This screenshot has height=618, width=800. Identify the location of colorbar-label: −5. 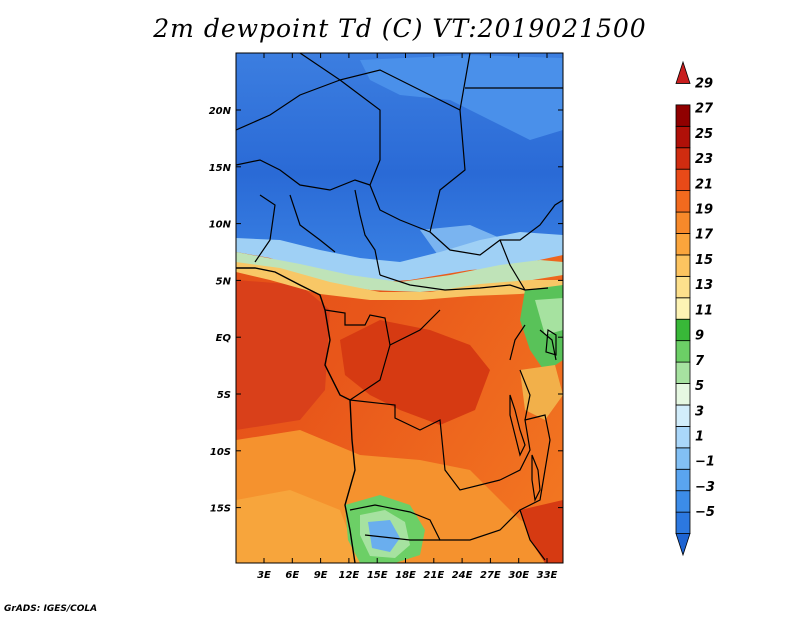
(705, 512).